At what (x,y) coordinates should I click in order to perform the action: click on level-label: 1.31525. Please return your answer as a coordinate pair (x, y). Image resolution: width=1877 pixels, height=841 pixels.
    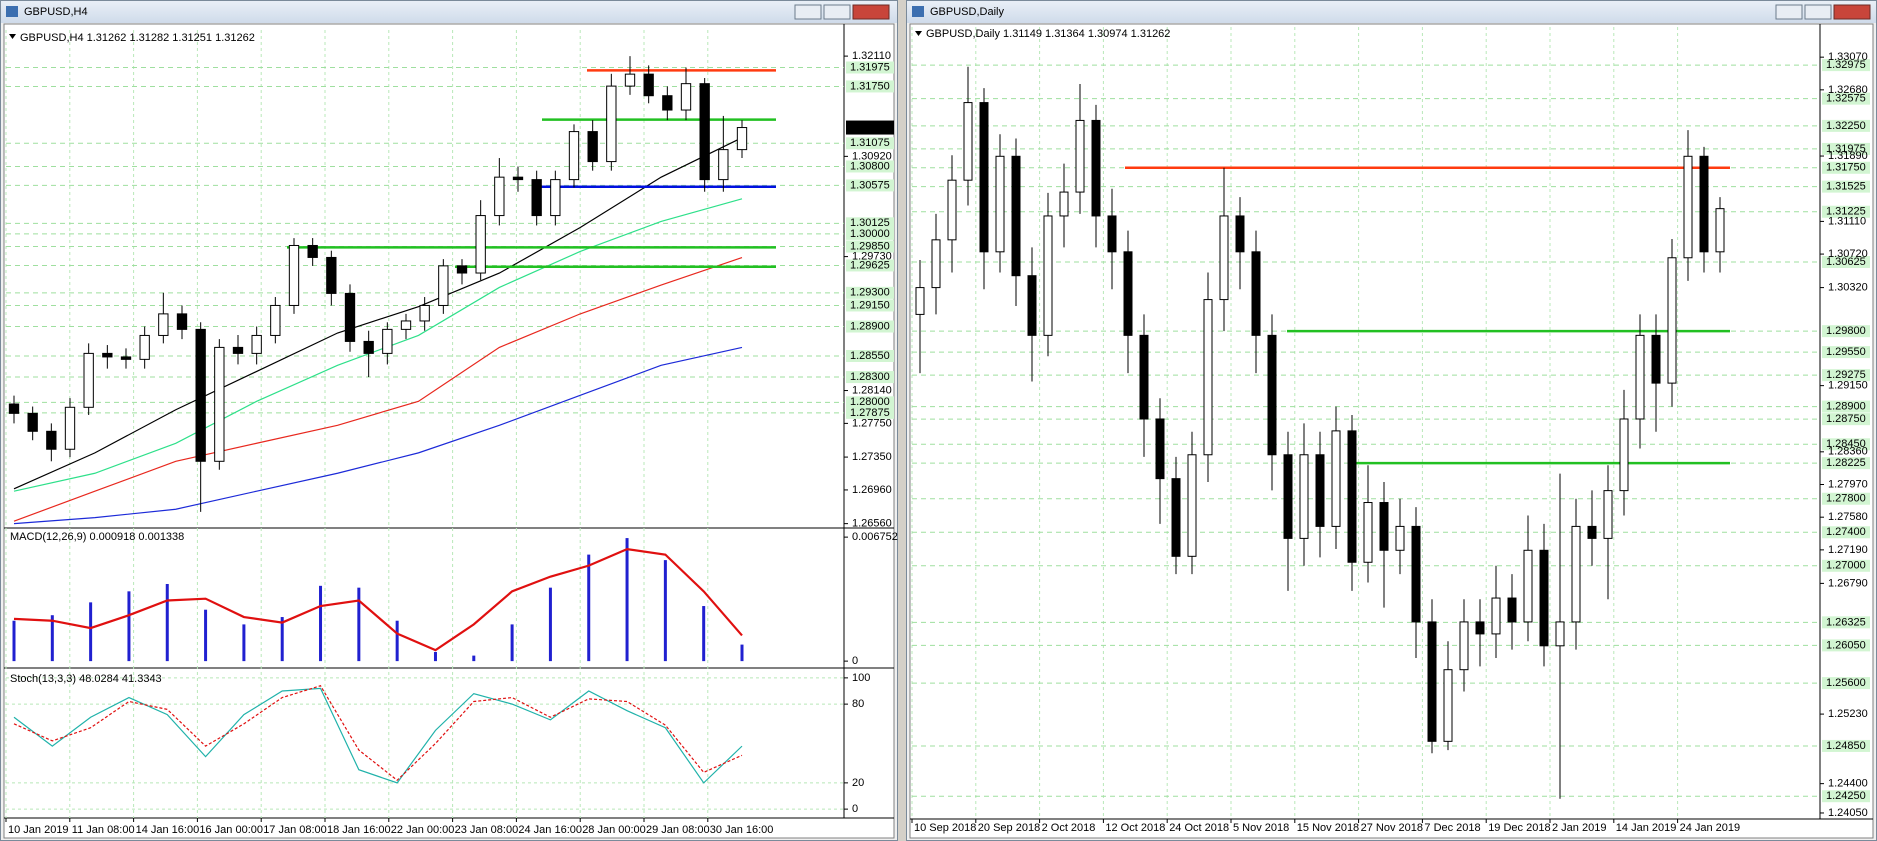
    Looking at the image, I should click on (1846, 187).